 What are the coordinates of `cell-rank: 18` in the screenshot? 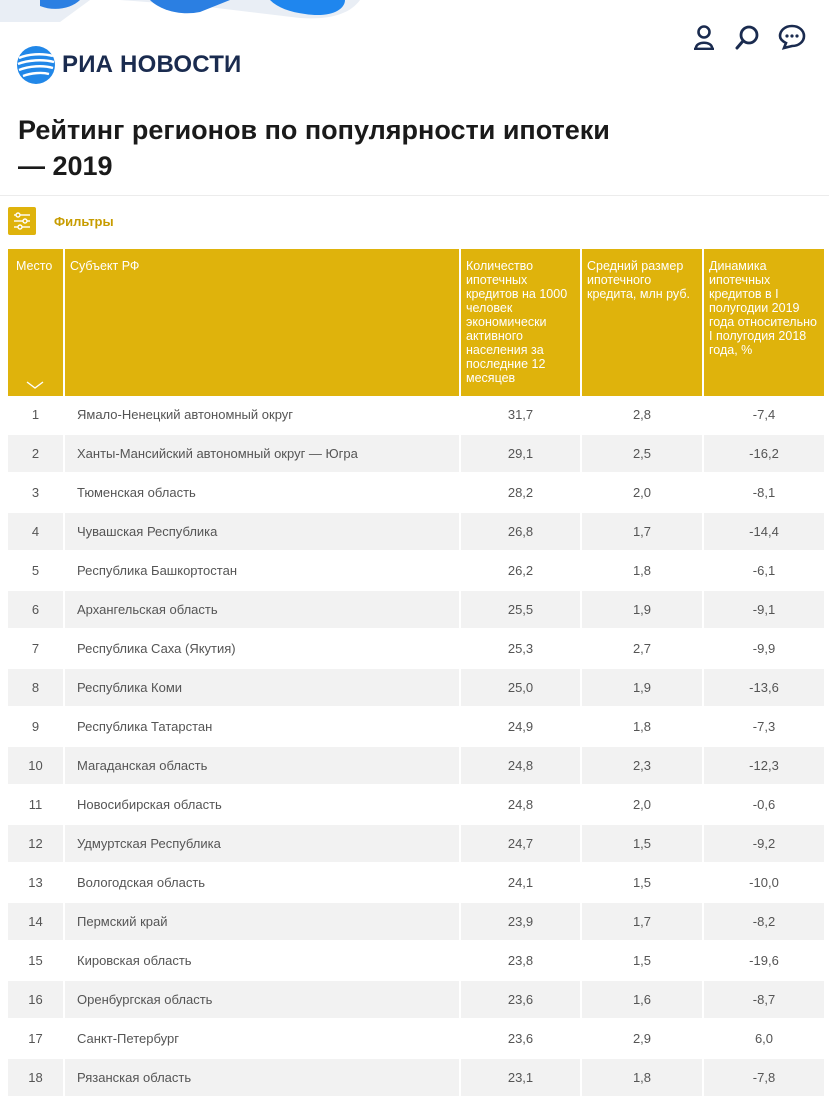 It's located at (35, 1078).